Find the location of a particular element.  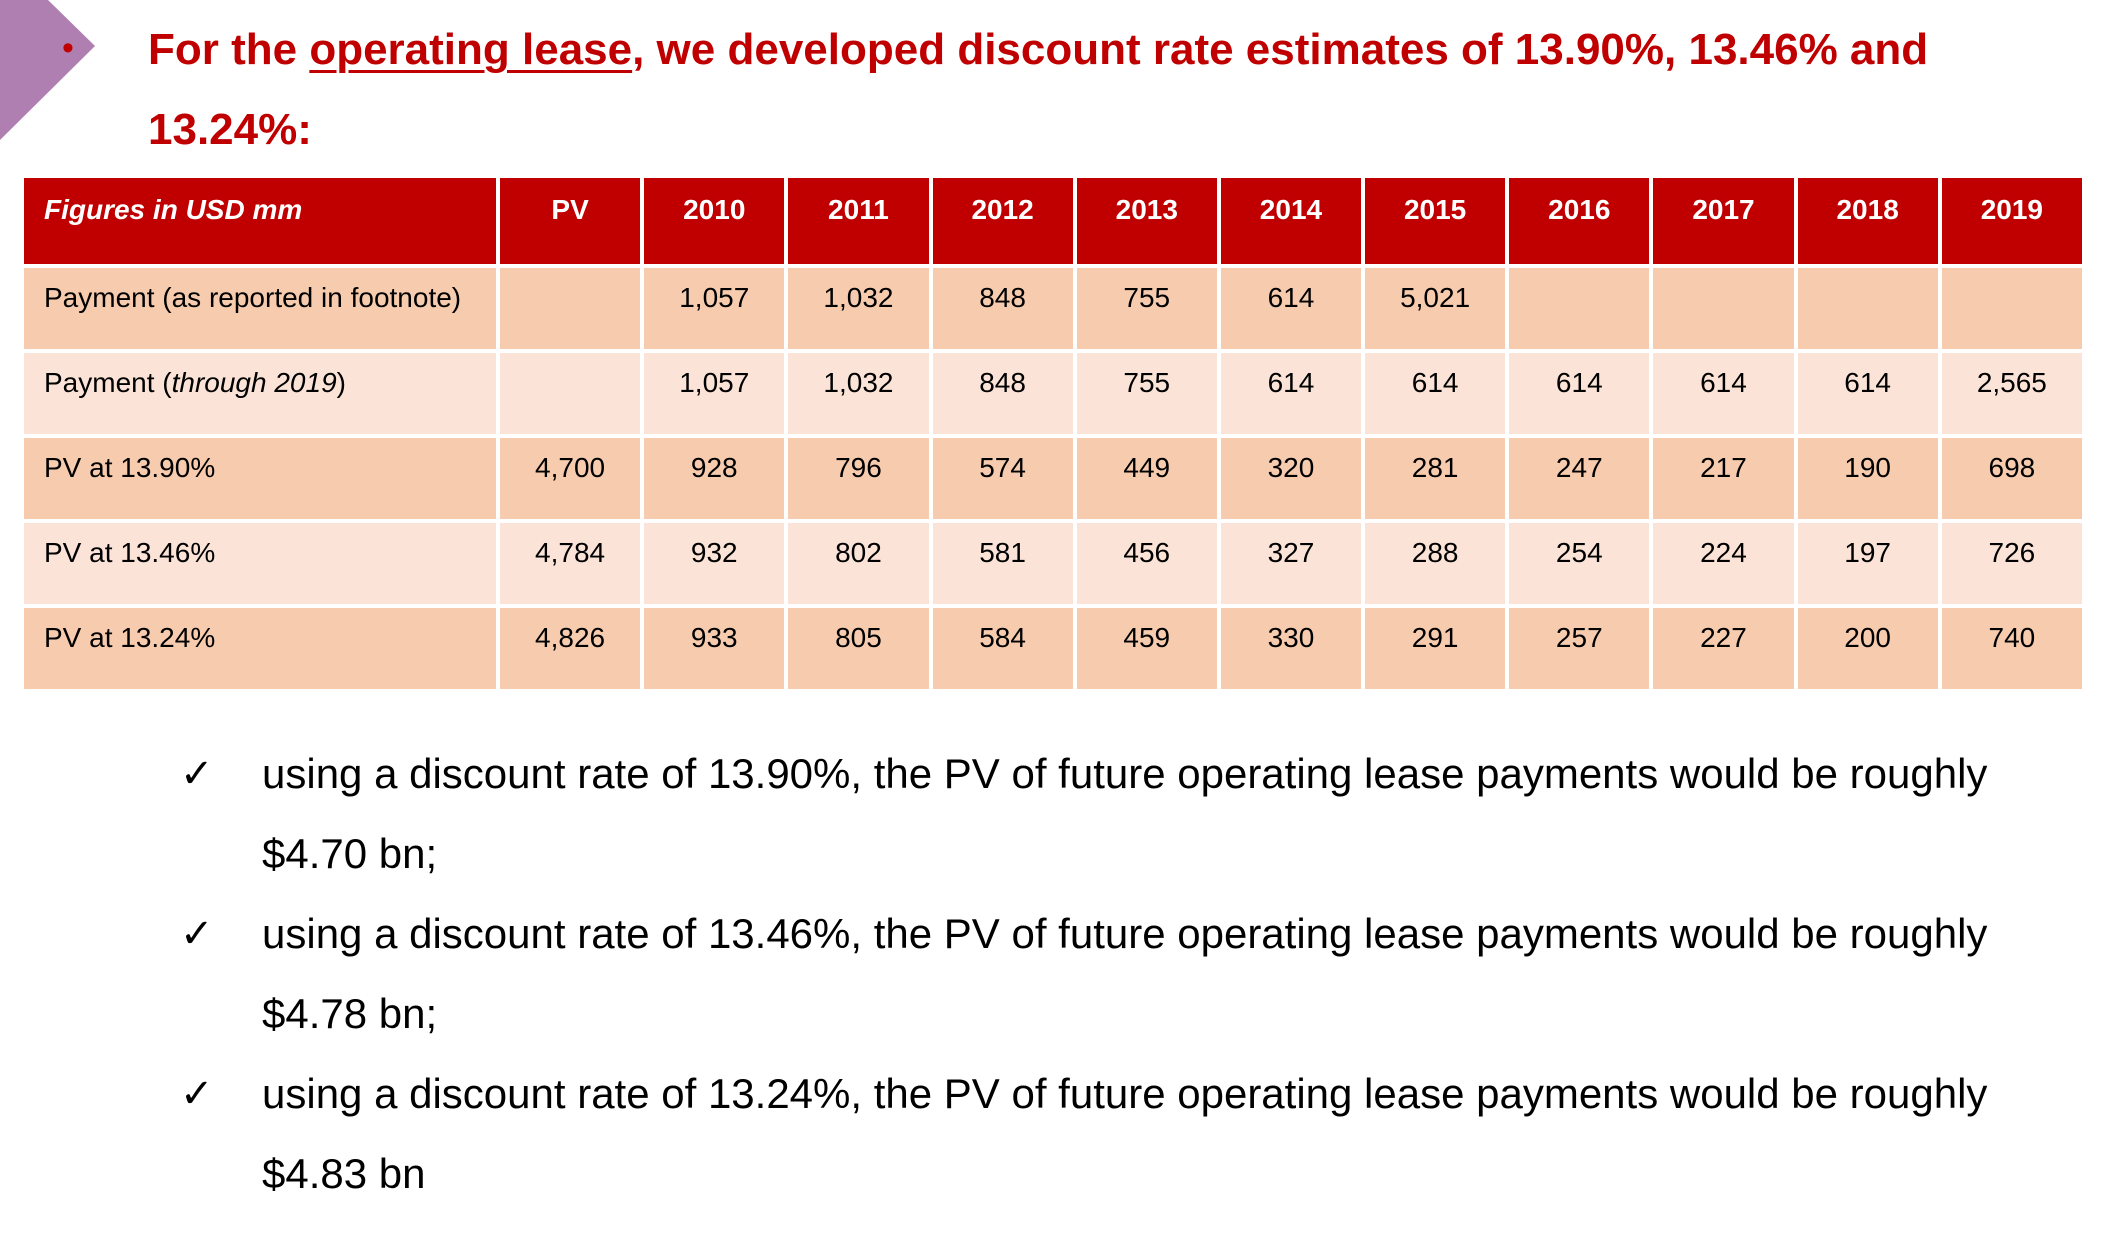

header-cell: 2010 is located at coordinates (714, 221).